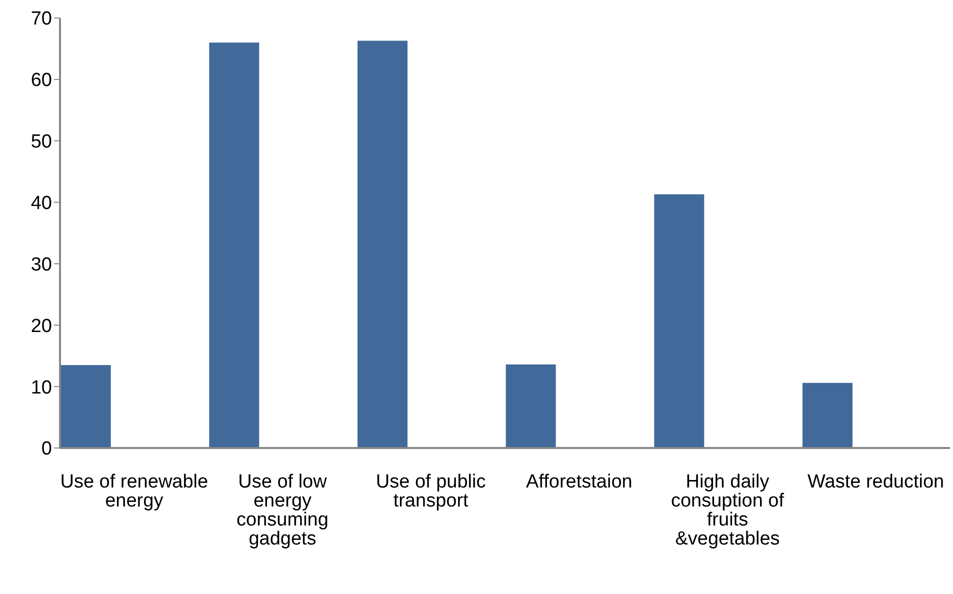 This screenshot has width=953, height=594. What do you see at coordinates (579, 481) in the screenshot?
I see `x-tick-label: Afforetstaion` at bounding box center [579, 481].